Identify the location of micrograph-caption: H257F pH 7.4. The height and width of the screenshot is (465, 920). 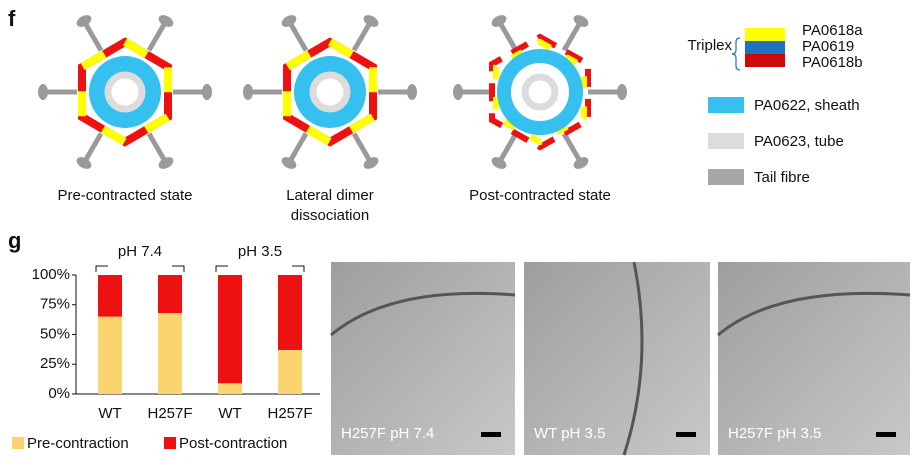
(387, 433).